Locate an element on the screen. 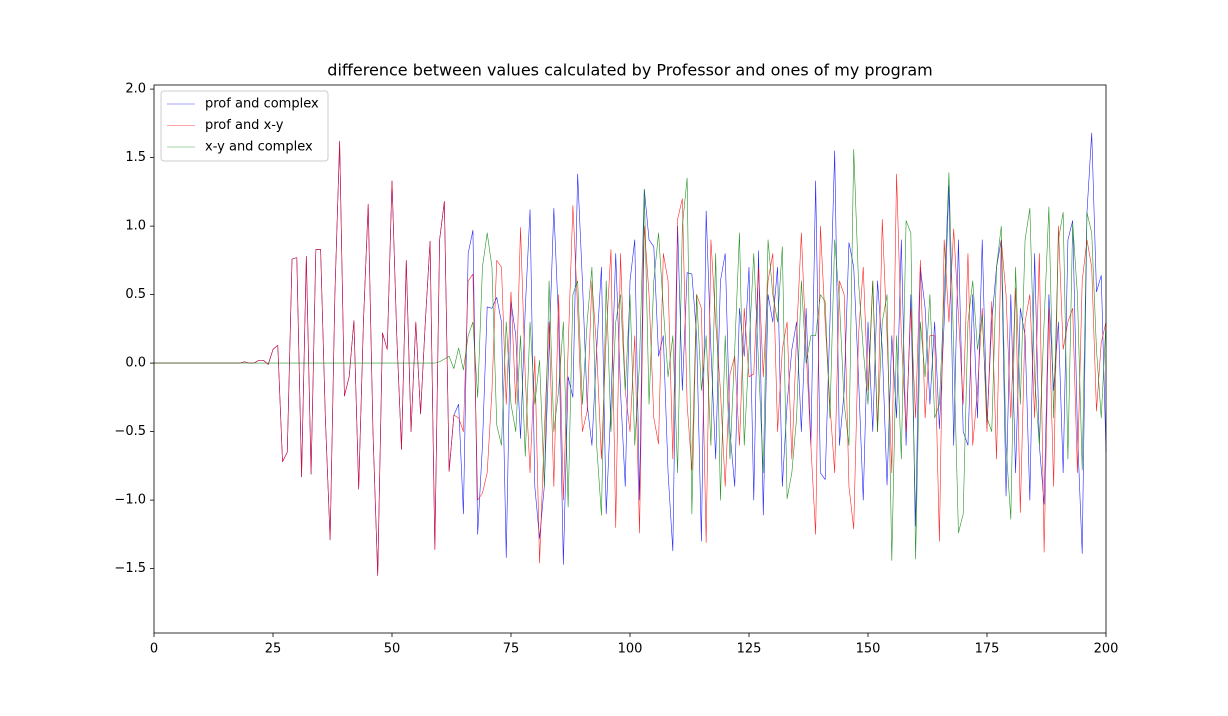 This screenshot has height=716, width=1228. y-tick-label: 0.5 is located at coordinates (135, 294).